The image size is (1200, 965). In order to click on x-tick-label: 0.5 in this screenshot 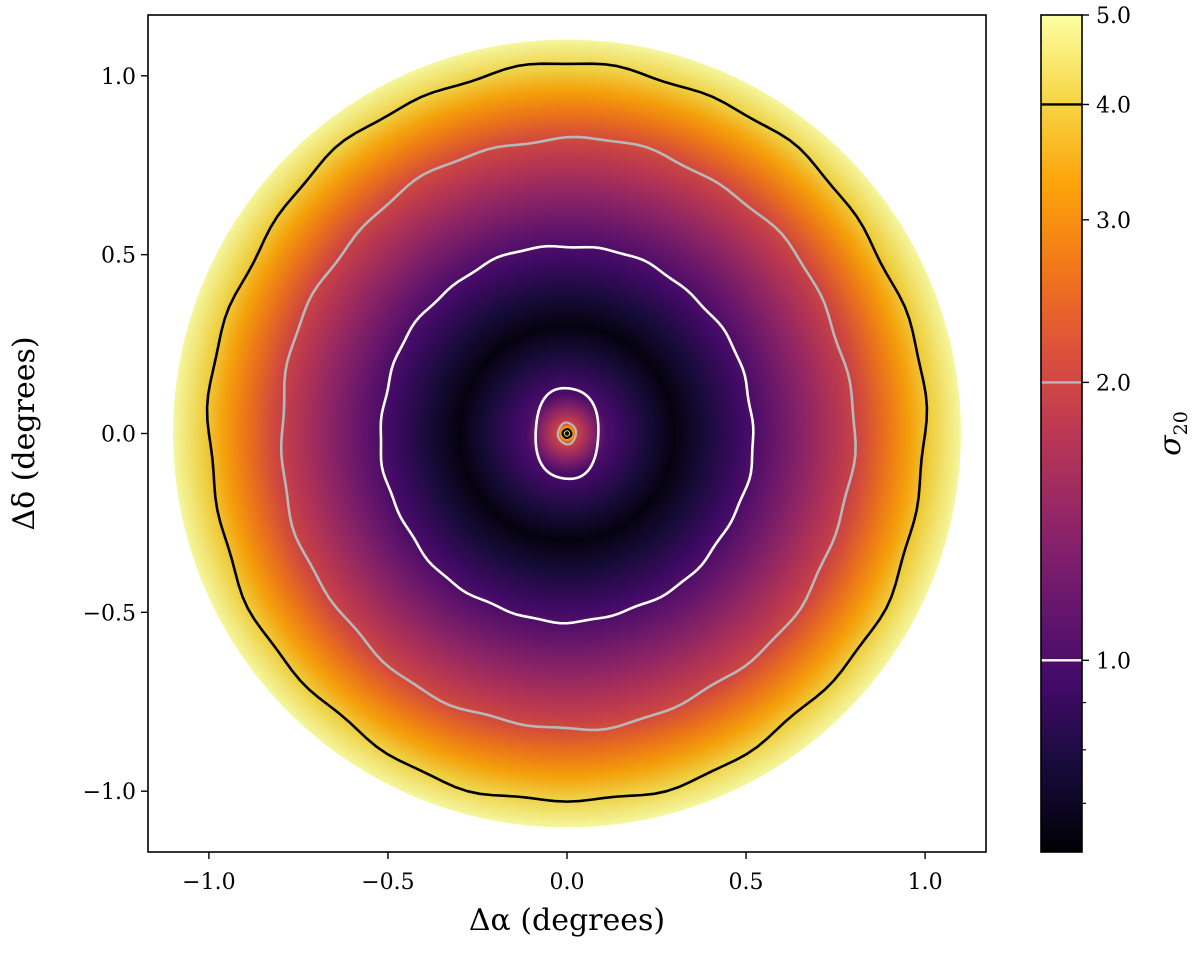, I will do `click(746, 882)`.